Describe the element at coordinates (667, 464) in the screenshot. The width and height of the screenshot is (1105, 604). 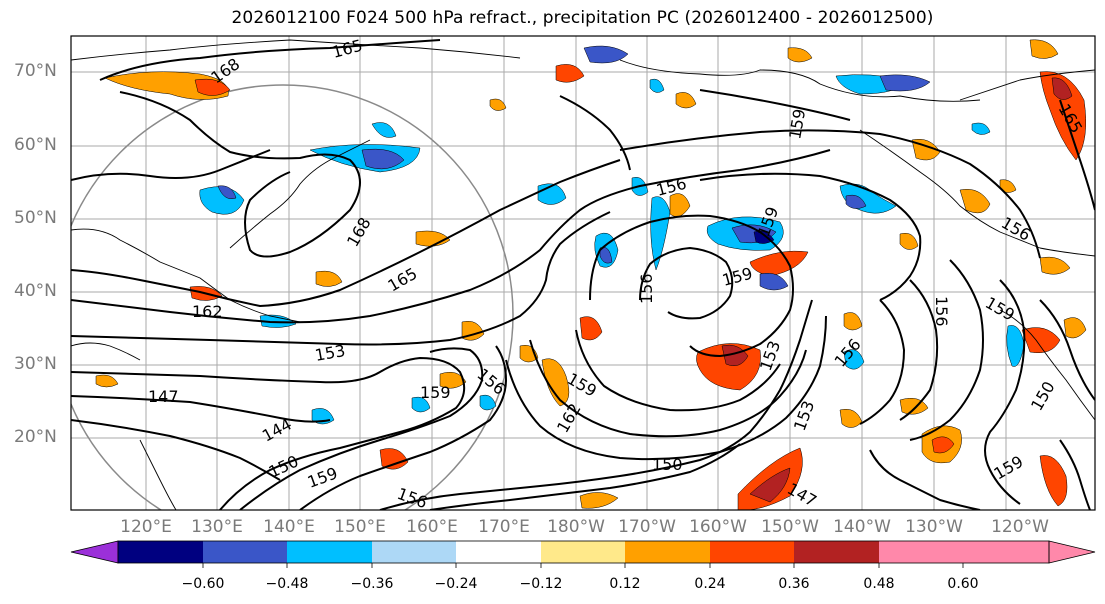
I see `contour-label: 150` at that location.